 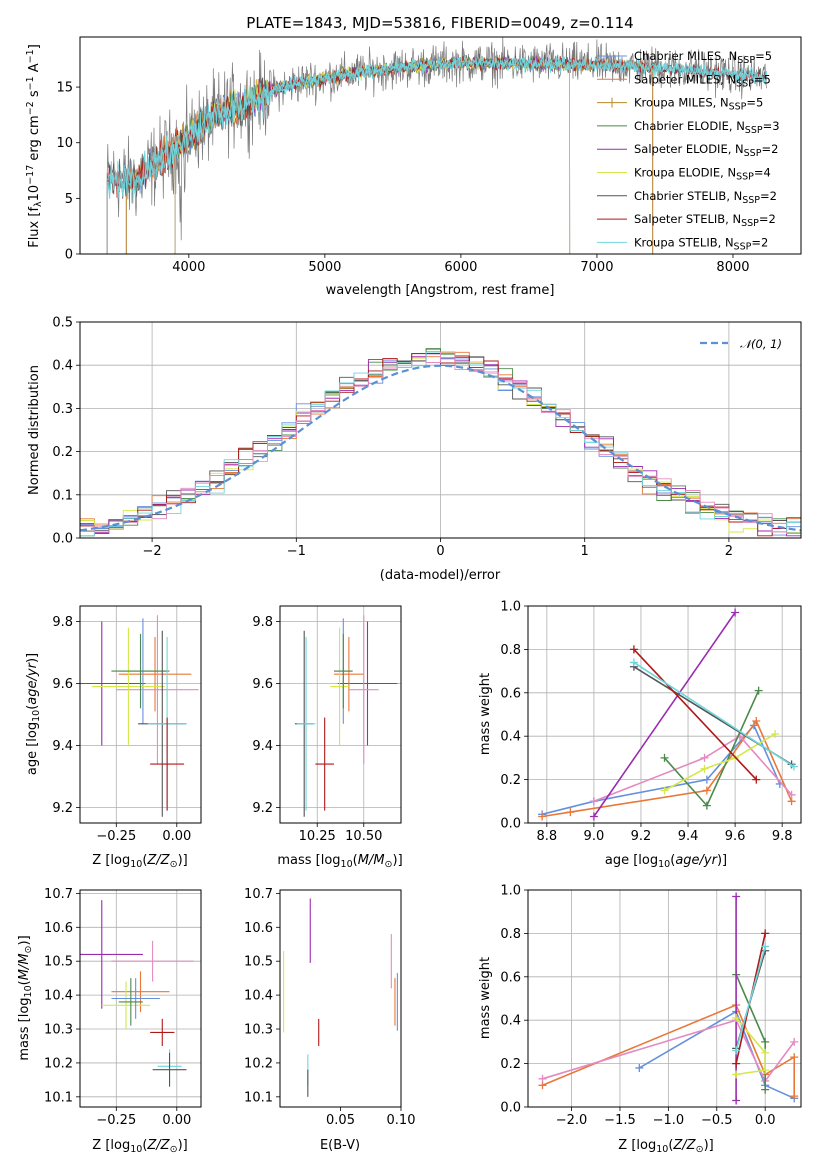 What do you see at coordinates (767, 219) in the screenshot?
I see `label-part: =2` at bounding box center [767, 219].